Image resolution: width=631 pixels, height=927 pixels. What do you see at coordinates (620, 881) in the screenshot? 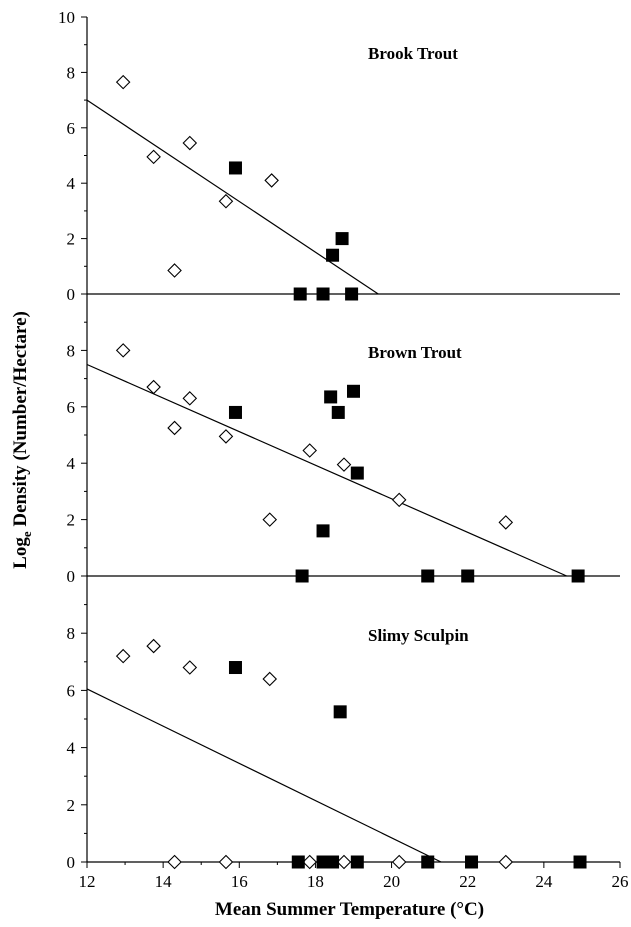
I see `x-tick-label: 26` at bounding box center [620, 881].